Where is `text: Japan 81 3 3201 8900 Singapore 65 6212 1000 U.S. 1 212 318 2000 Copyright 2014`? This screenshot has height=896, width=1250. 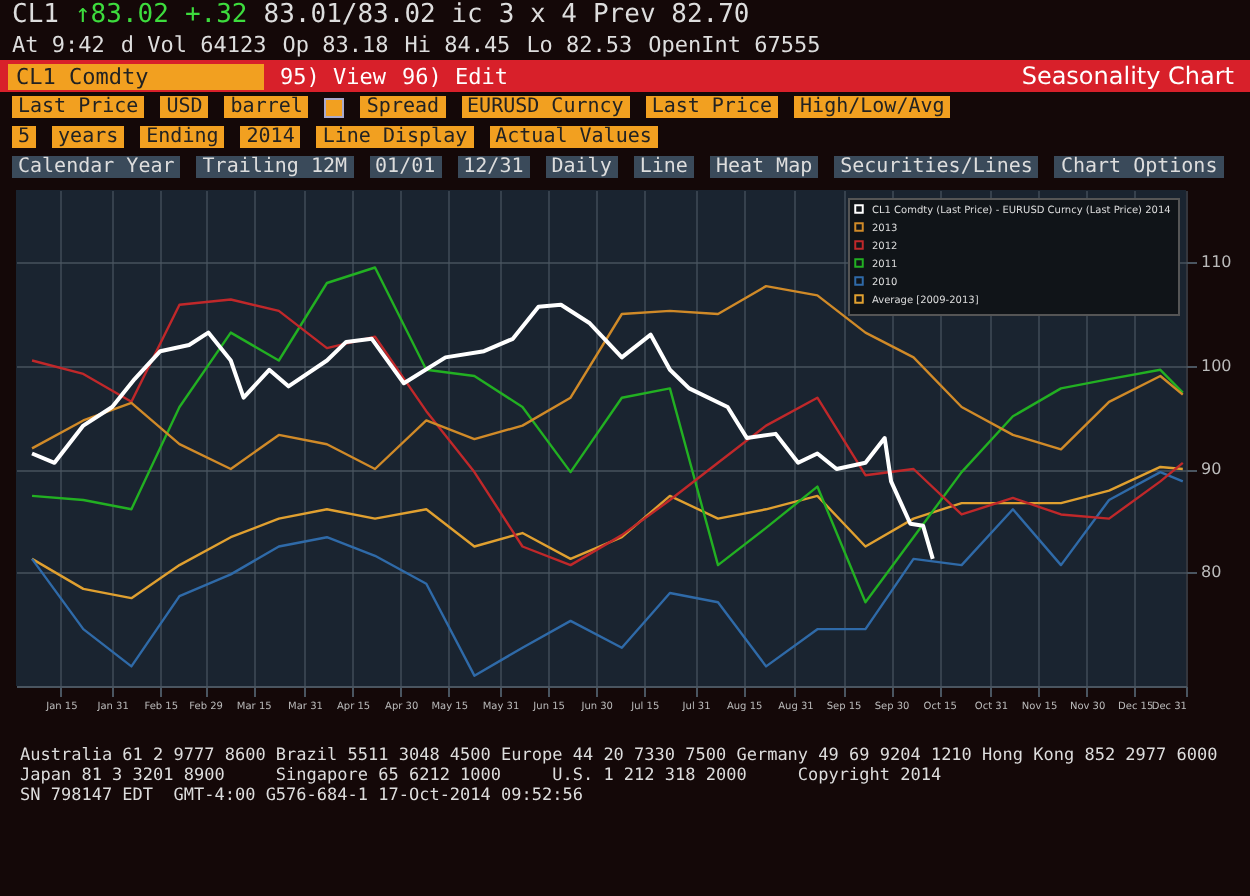 text: Japan 81 3 3201 8900 Singapore 65 6212 1000 U.S. 1 212 318 2000 Copyright 2014 is located at coordinates (481, 776).